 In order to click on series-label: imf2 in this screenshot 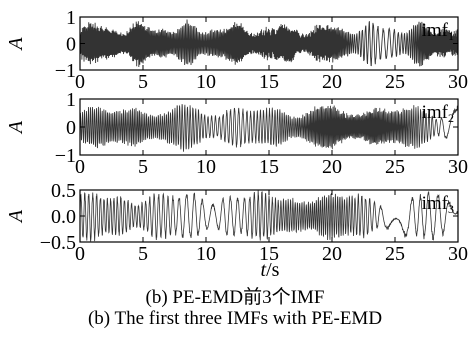, I will do `click(438, 113)`.